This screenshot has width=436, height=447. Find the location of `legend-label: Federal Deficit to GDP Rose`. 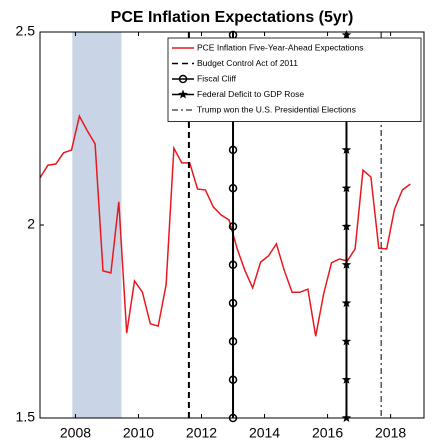

legend-label: Federal Deficit to GDP Rose is located at coordinates (250, 94).